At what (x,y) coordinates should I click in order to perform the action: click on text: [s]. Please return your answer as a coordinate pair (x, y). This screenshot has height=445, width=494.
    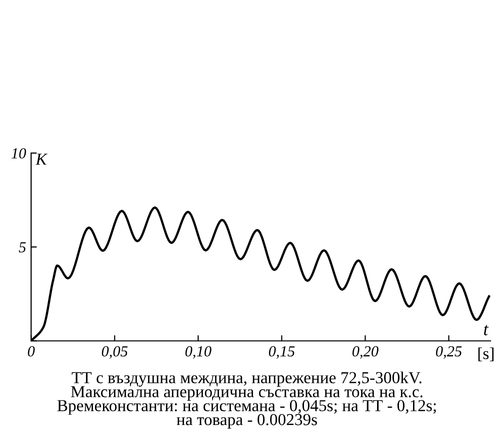
    Looking at the image, I should click on (486, 354).